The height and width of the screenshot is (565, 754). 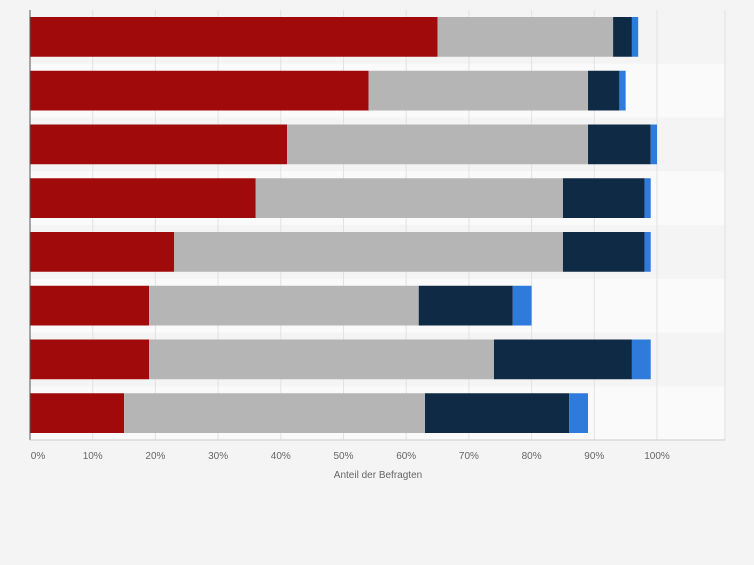 What do you see at coordinates (469, 456) in the screenshot?
I see `x-tick-label: 70%` at bounding box center [469, 456].